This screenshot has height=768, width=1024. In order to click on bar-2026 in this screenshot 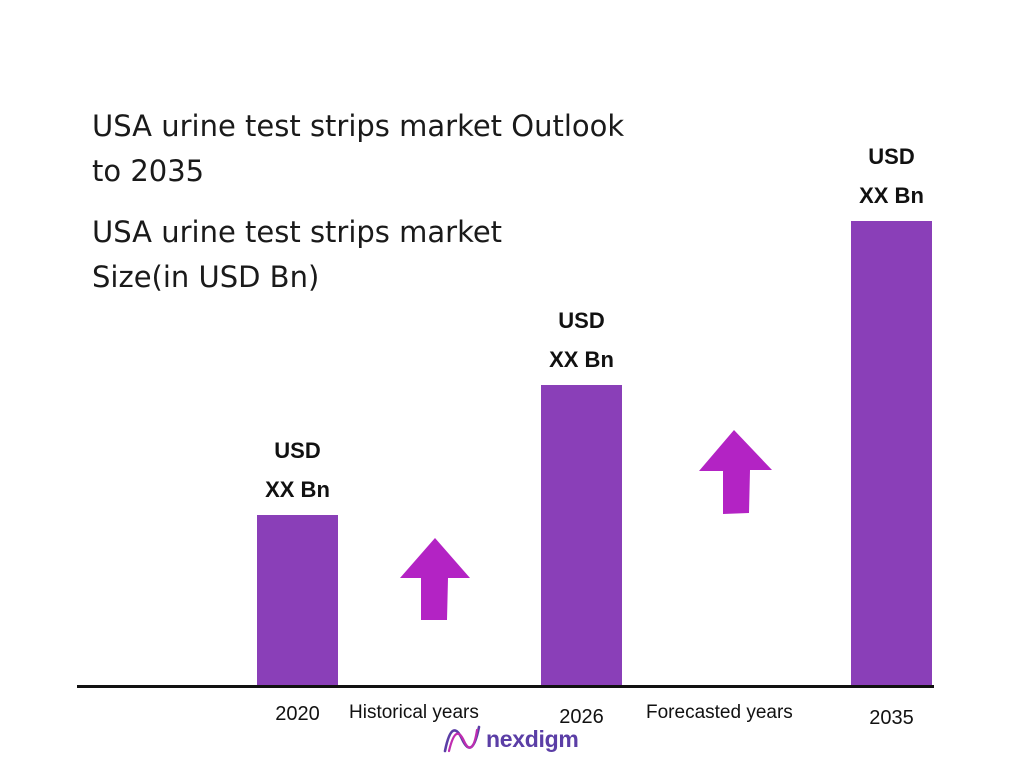, I will do `click(581, 536)`.